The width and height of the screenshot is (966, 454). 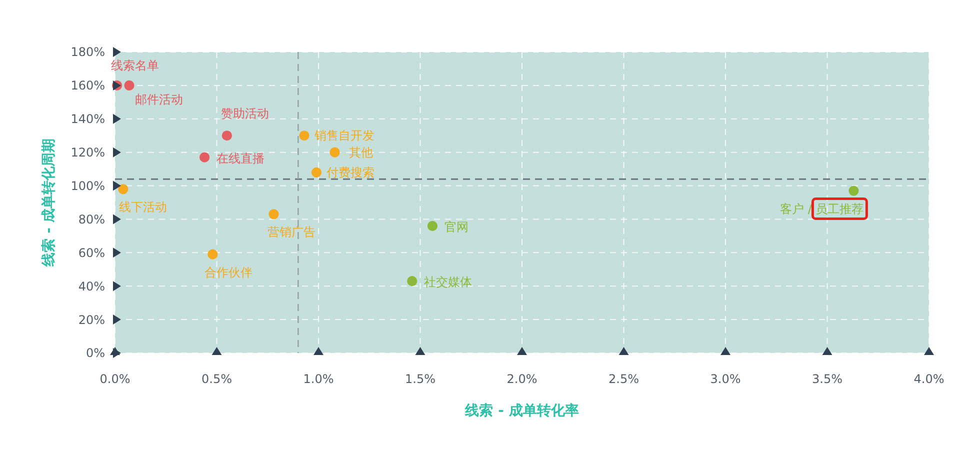 What do you see at coordinates (91, 319) in the screenshot?
I see `y-tick-label: 20%` at bounding box center [91, 319].